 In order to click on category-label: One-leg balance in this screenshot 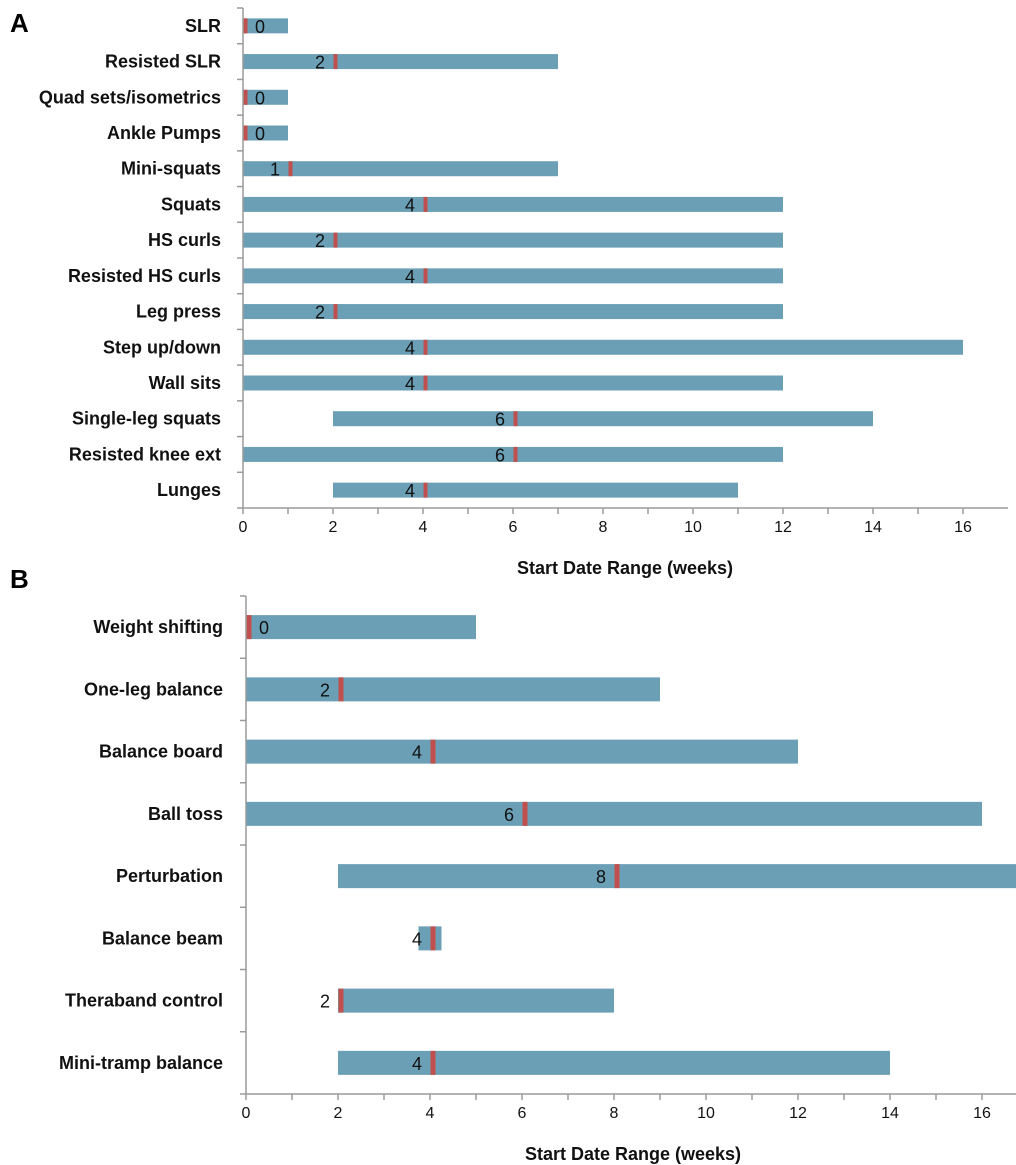, I will do `click(153, 689)`.